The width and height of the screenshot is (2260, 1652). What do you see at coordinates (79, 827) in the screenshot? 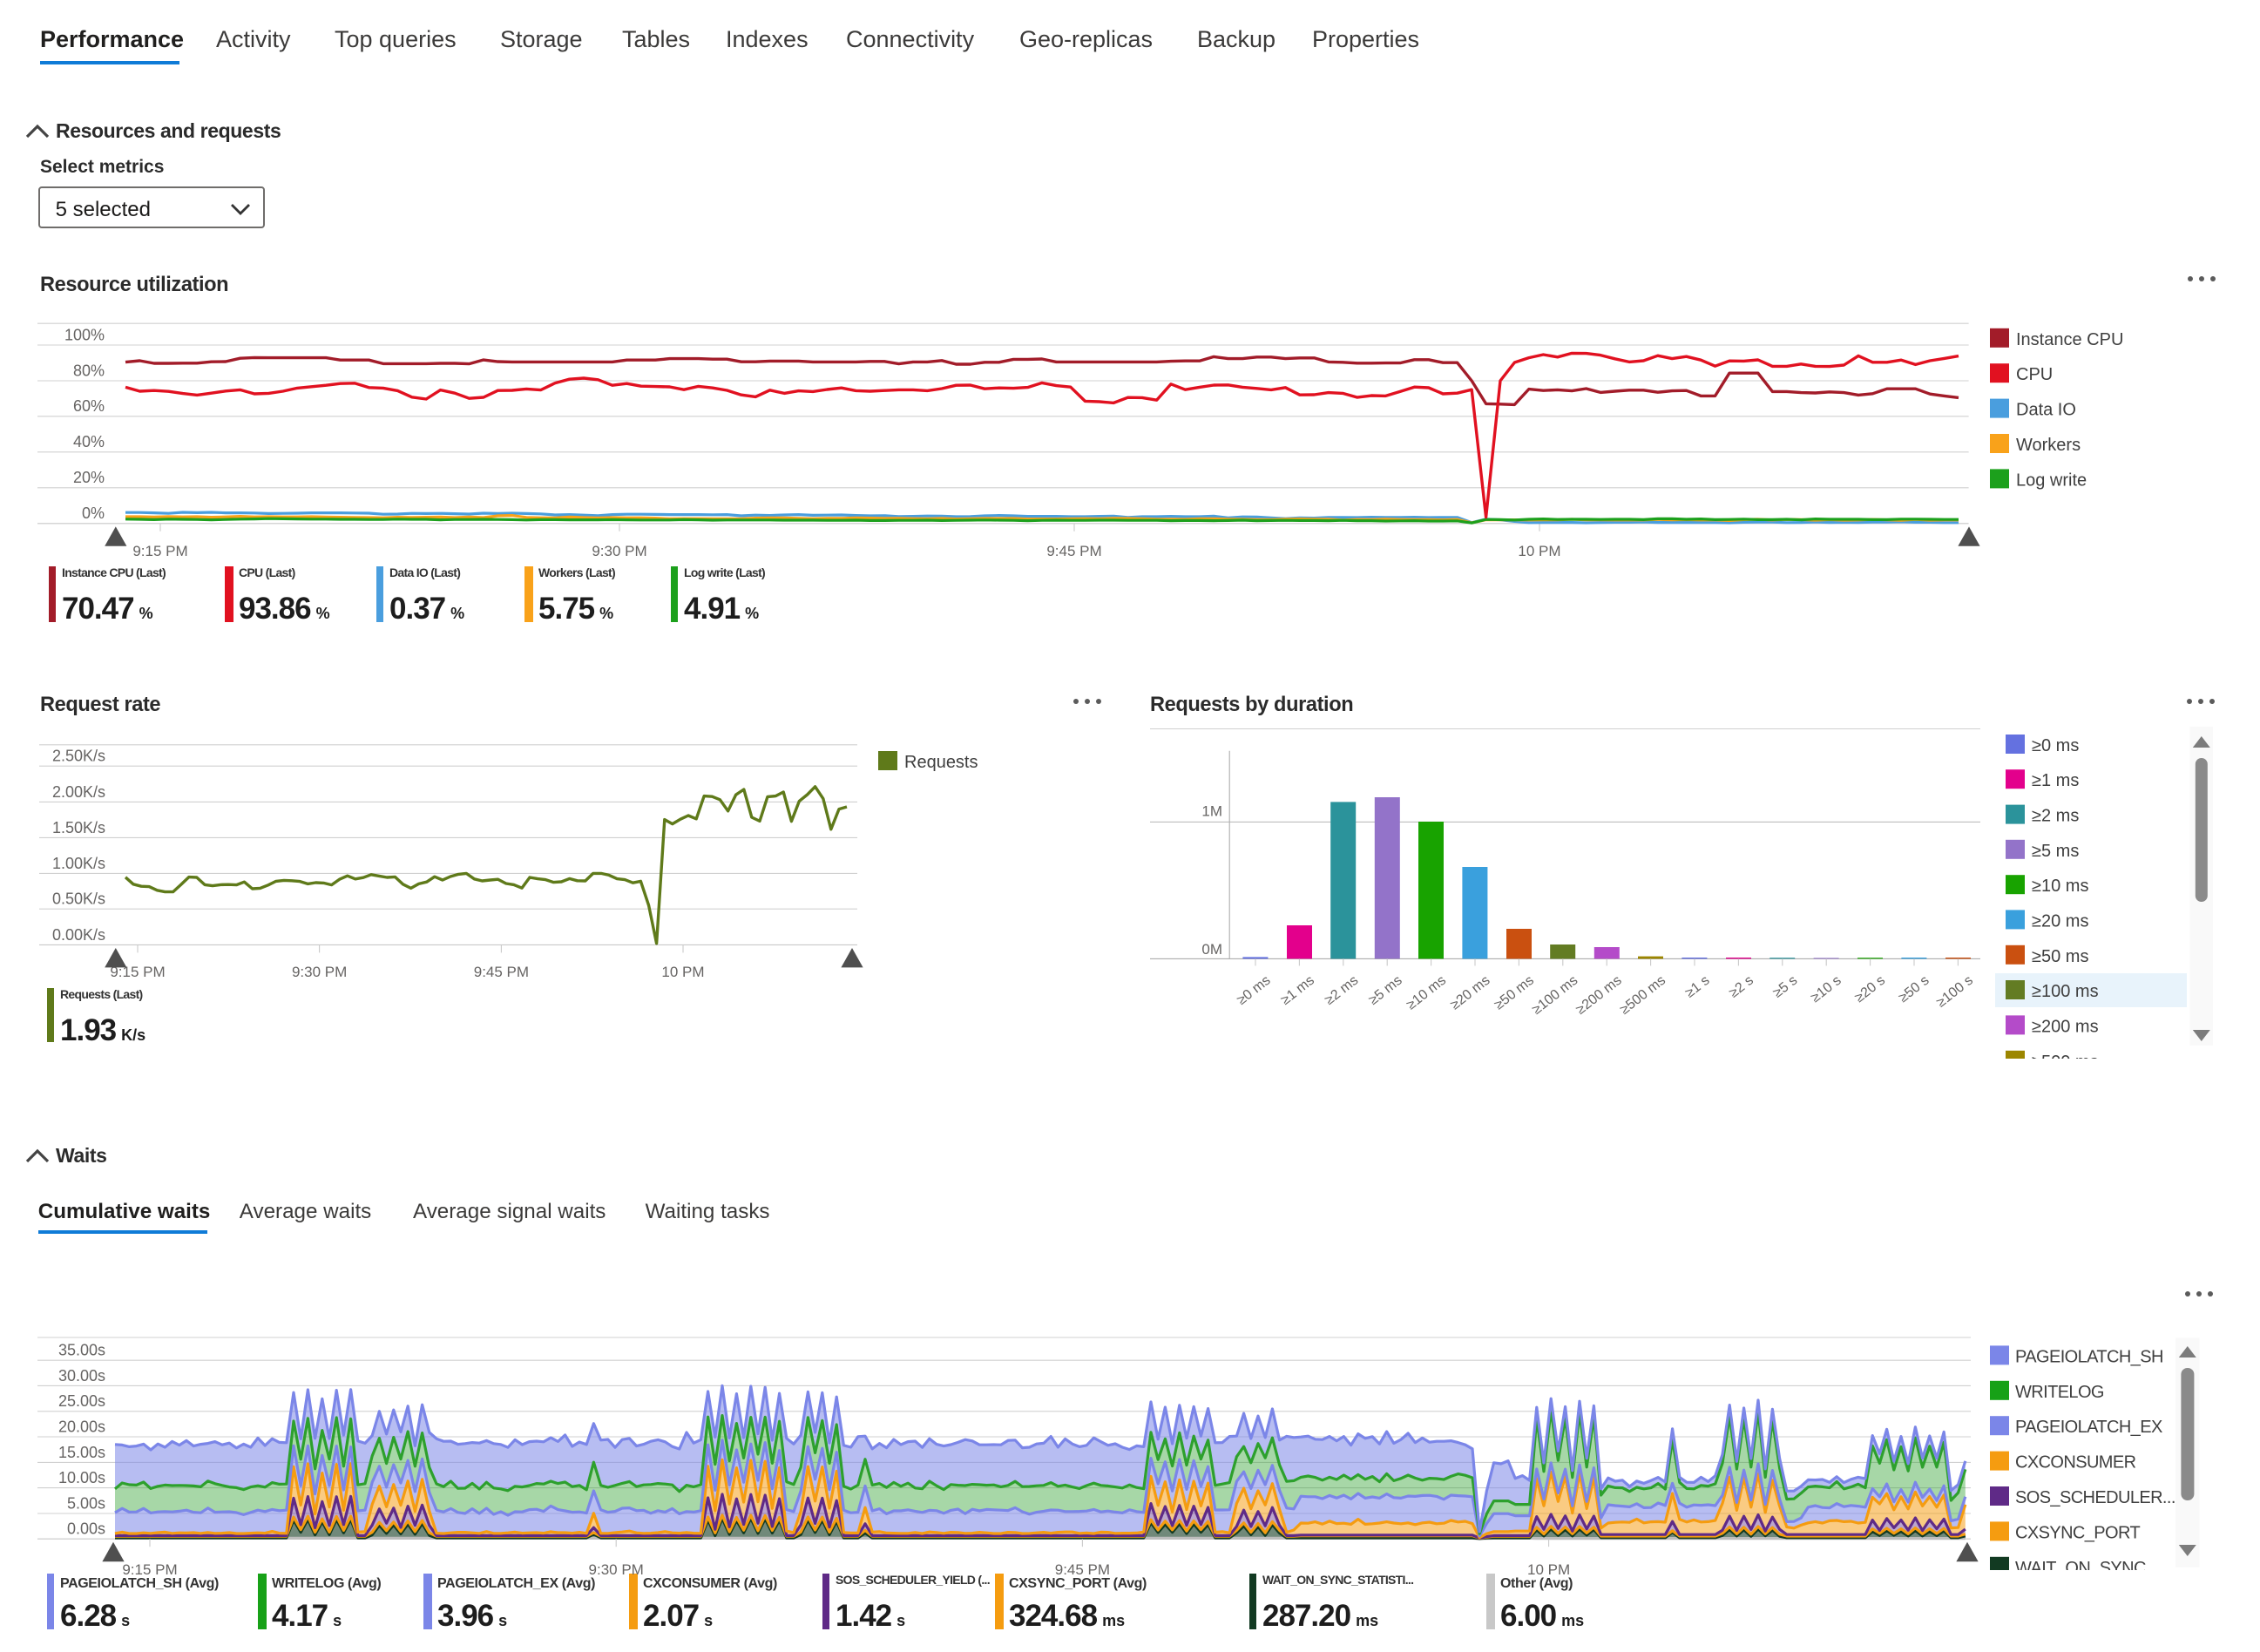
I see `svg-text: 1.50K/s` at bounding box center [79, 827].